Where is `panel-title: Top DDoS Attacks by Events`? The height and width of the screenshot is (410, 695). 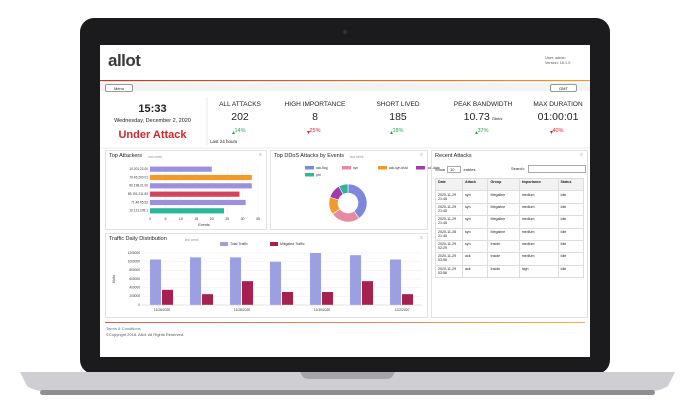 panel-title: Top DDoS Attacks by Events is located at coordinates (309, 156).